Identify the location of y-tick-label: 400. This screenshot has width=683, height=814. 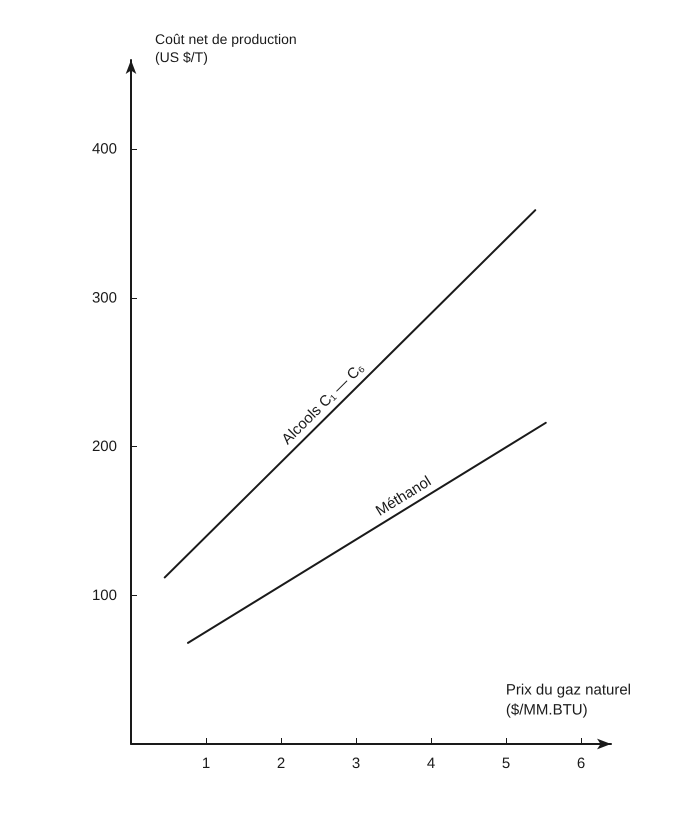
(104, 149).